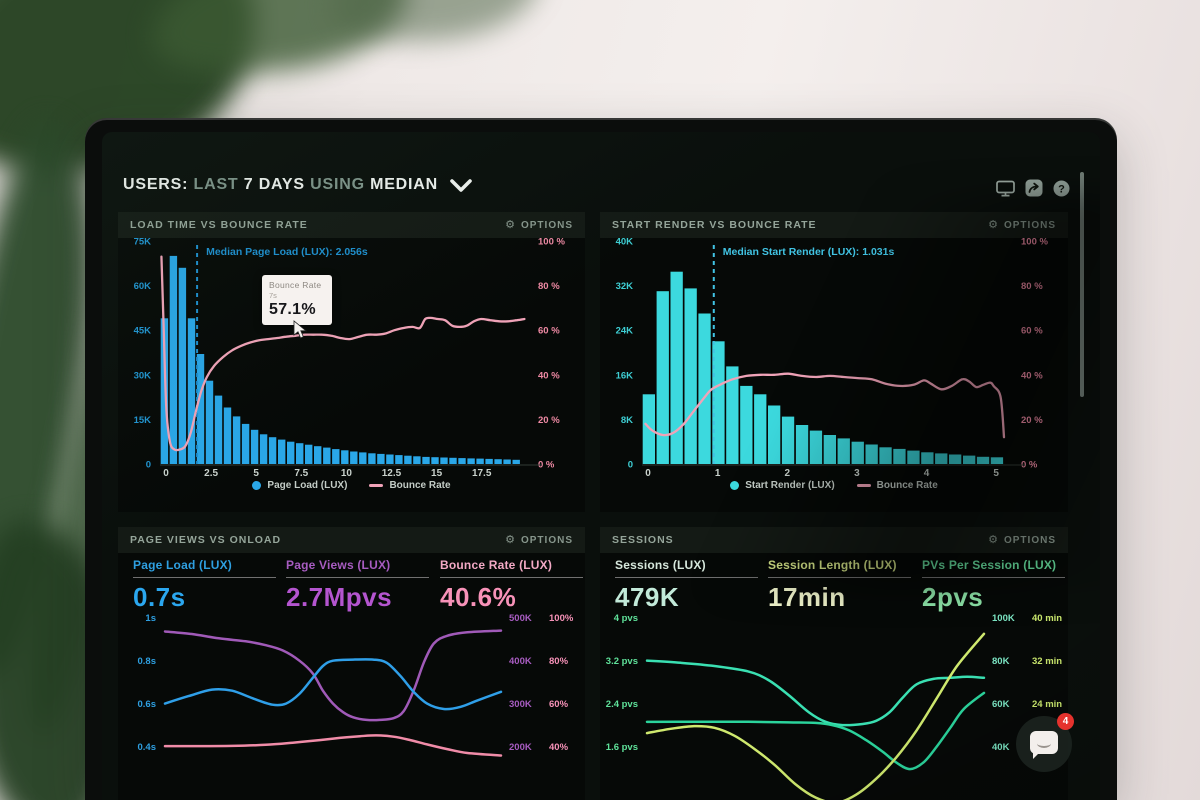  Describe the element at coordinates (643, 540) in the screenshot. I see `panel-title: SESSIONS` at that location.